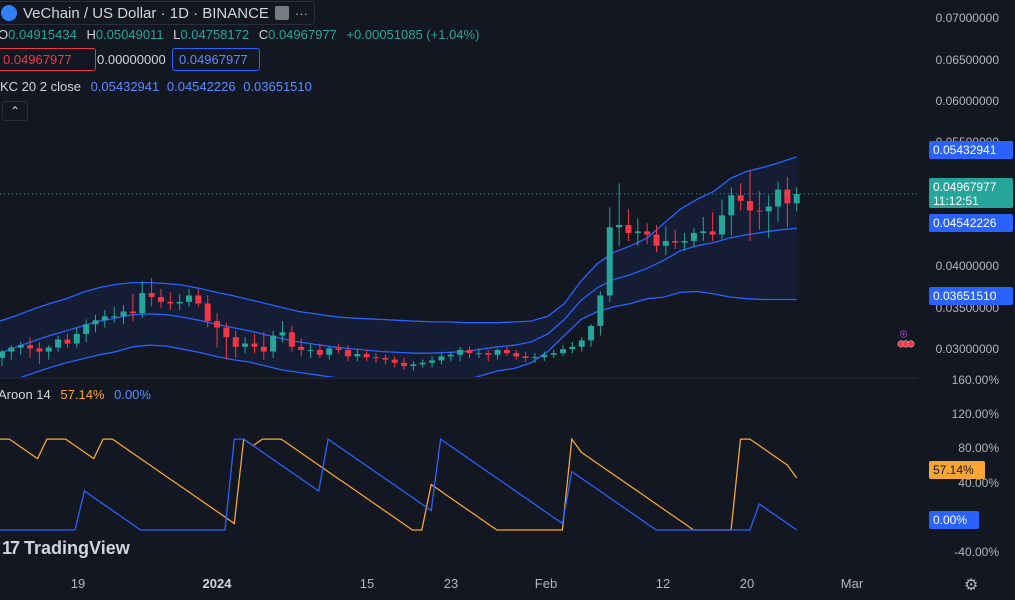 Image resolution: width=1015 pixels, height=600 pixels. What do you see at coordinates (15, 111) in the screenshot?
I see `chevron-up-icon: ⌃` at bounding box center [15, 111].